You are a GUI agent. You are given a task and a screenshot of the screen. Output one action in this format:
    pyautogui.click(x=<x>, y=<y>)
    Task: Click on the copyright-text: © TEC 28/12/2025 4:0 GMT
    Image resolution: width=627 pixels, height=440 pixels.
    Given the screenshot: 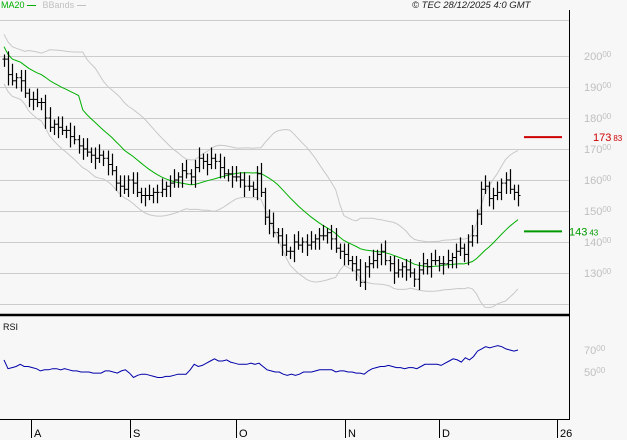 What is the action you would take?
    pyautogui.click(x=471, y=5)
    